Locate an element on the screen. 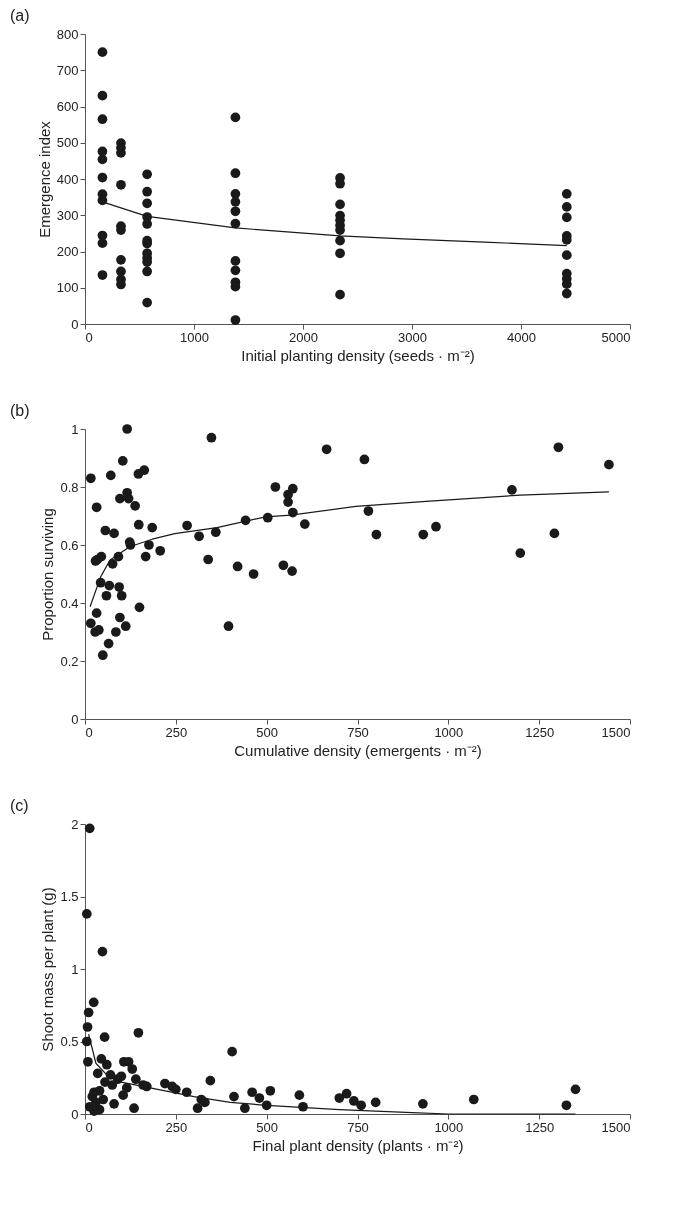 The height and width of the screenshot is (1216, 674). y-tick-label: 700 is located at coordinates (67, 70).